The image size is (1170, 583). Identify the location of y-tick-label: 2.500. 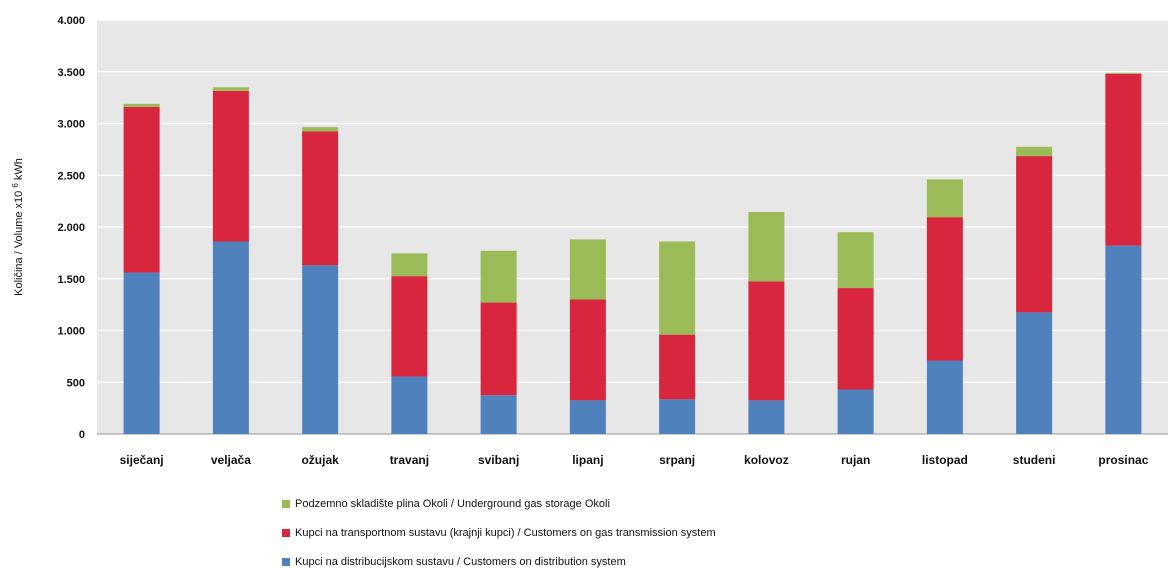
(71, 176).